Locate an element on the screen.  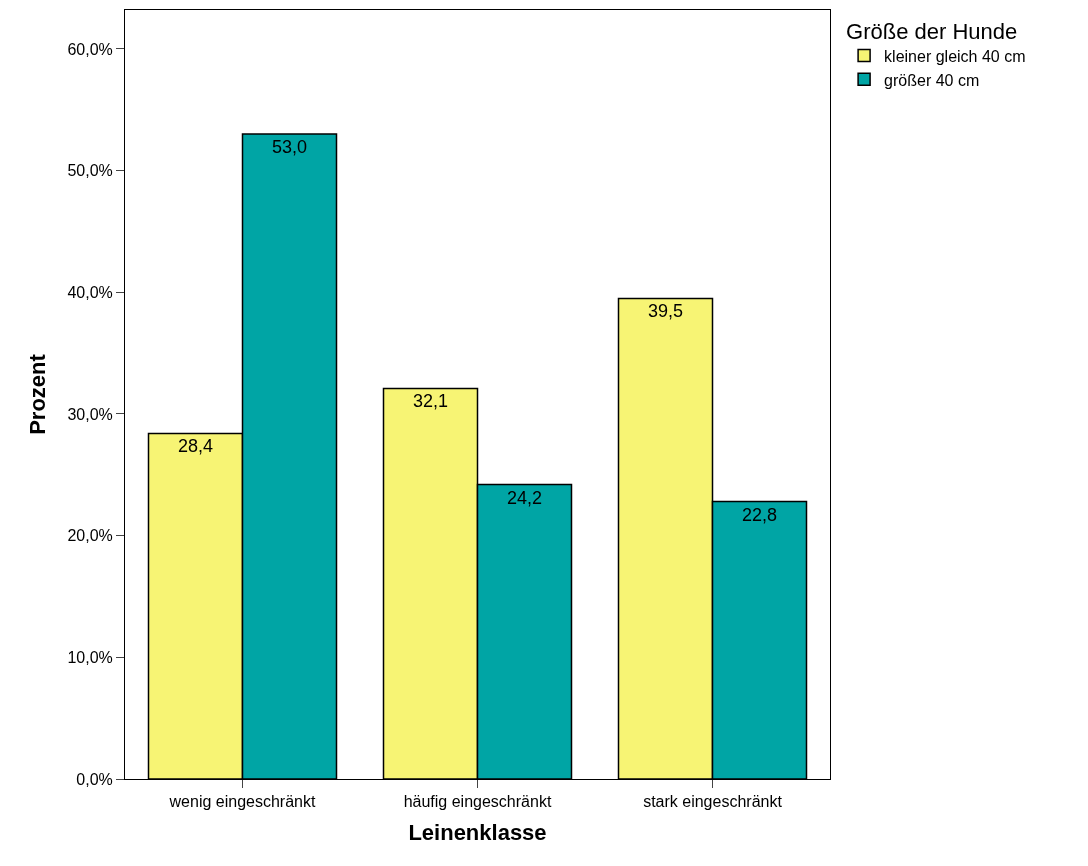
legend-label: größer 40 cm is located at coordinates (932, 80).